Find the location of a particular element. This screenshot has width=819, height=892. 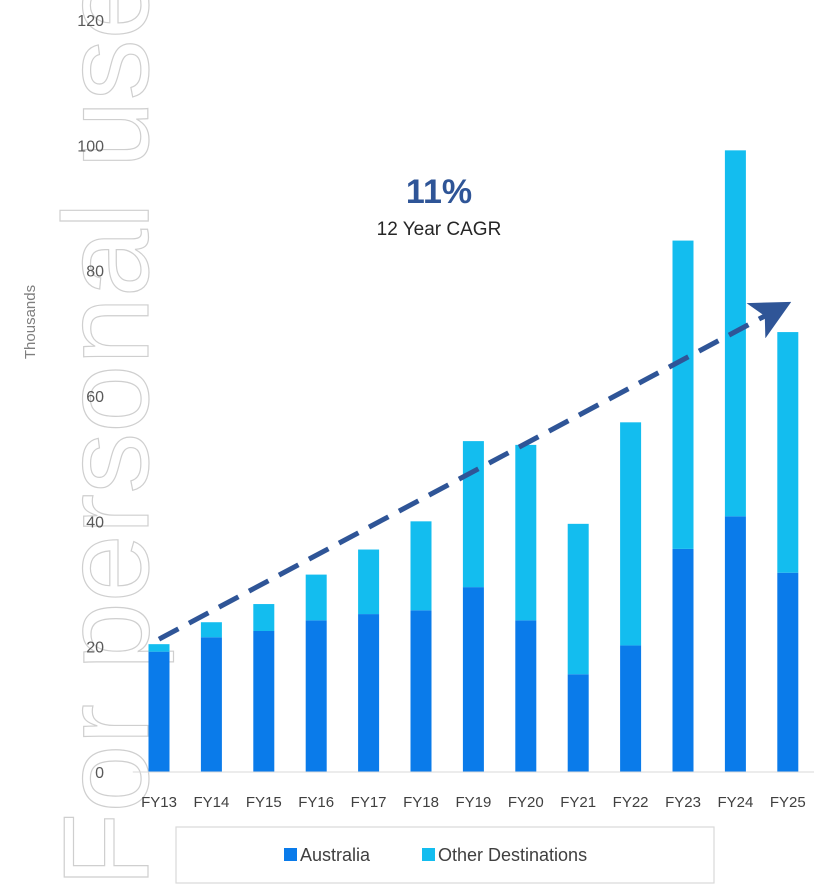

legend-label-australia: Australia is located at coordinates (335, 855).